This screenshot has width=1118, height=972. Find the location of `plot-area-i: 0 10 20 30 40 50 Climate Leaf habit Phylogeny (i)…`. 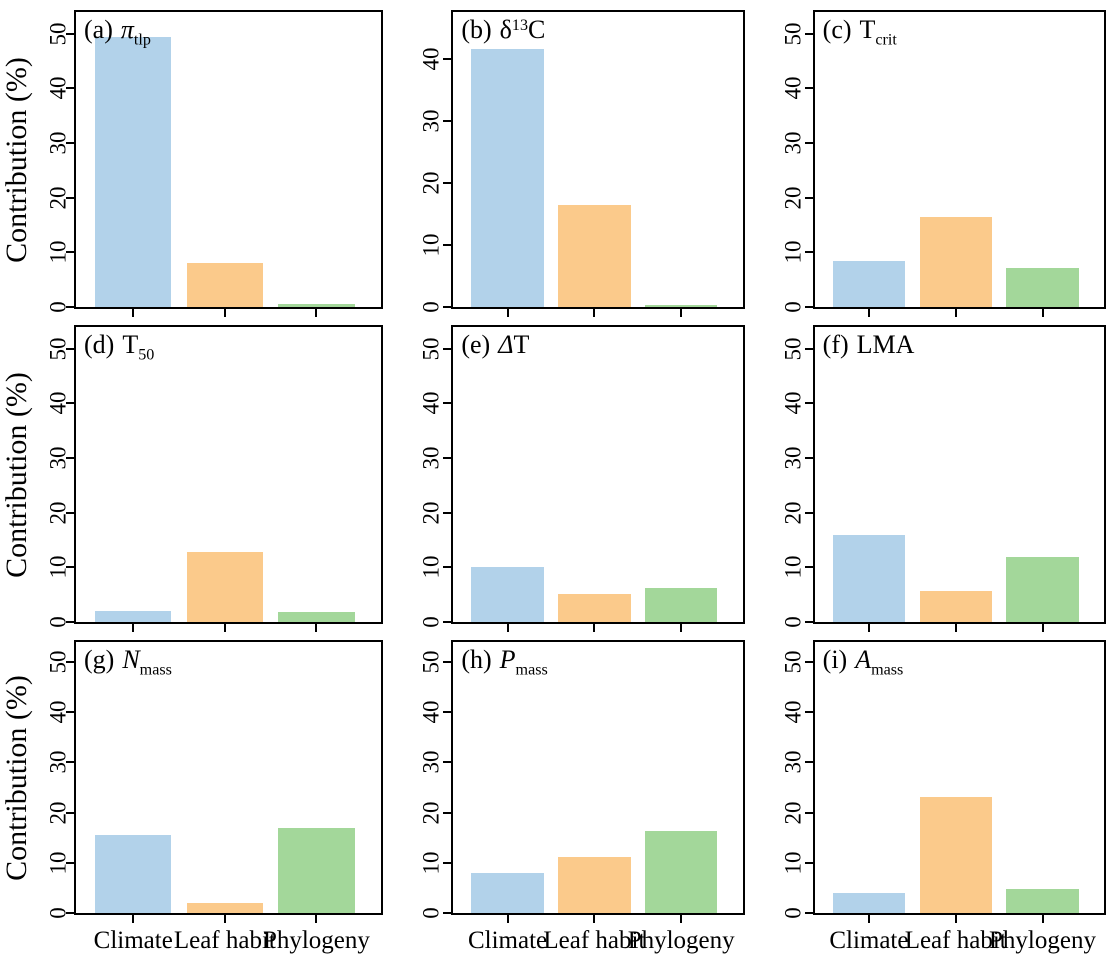

plot-area-i: 0 10 20 30 40 50 Climate Leaf habit Phylogeny (i)… is located at coordinates (943, 797).